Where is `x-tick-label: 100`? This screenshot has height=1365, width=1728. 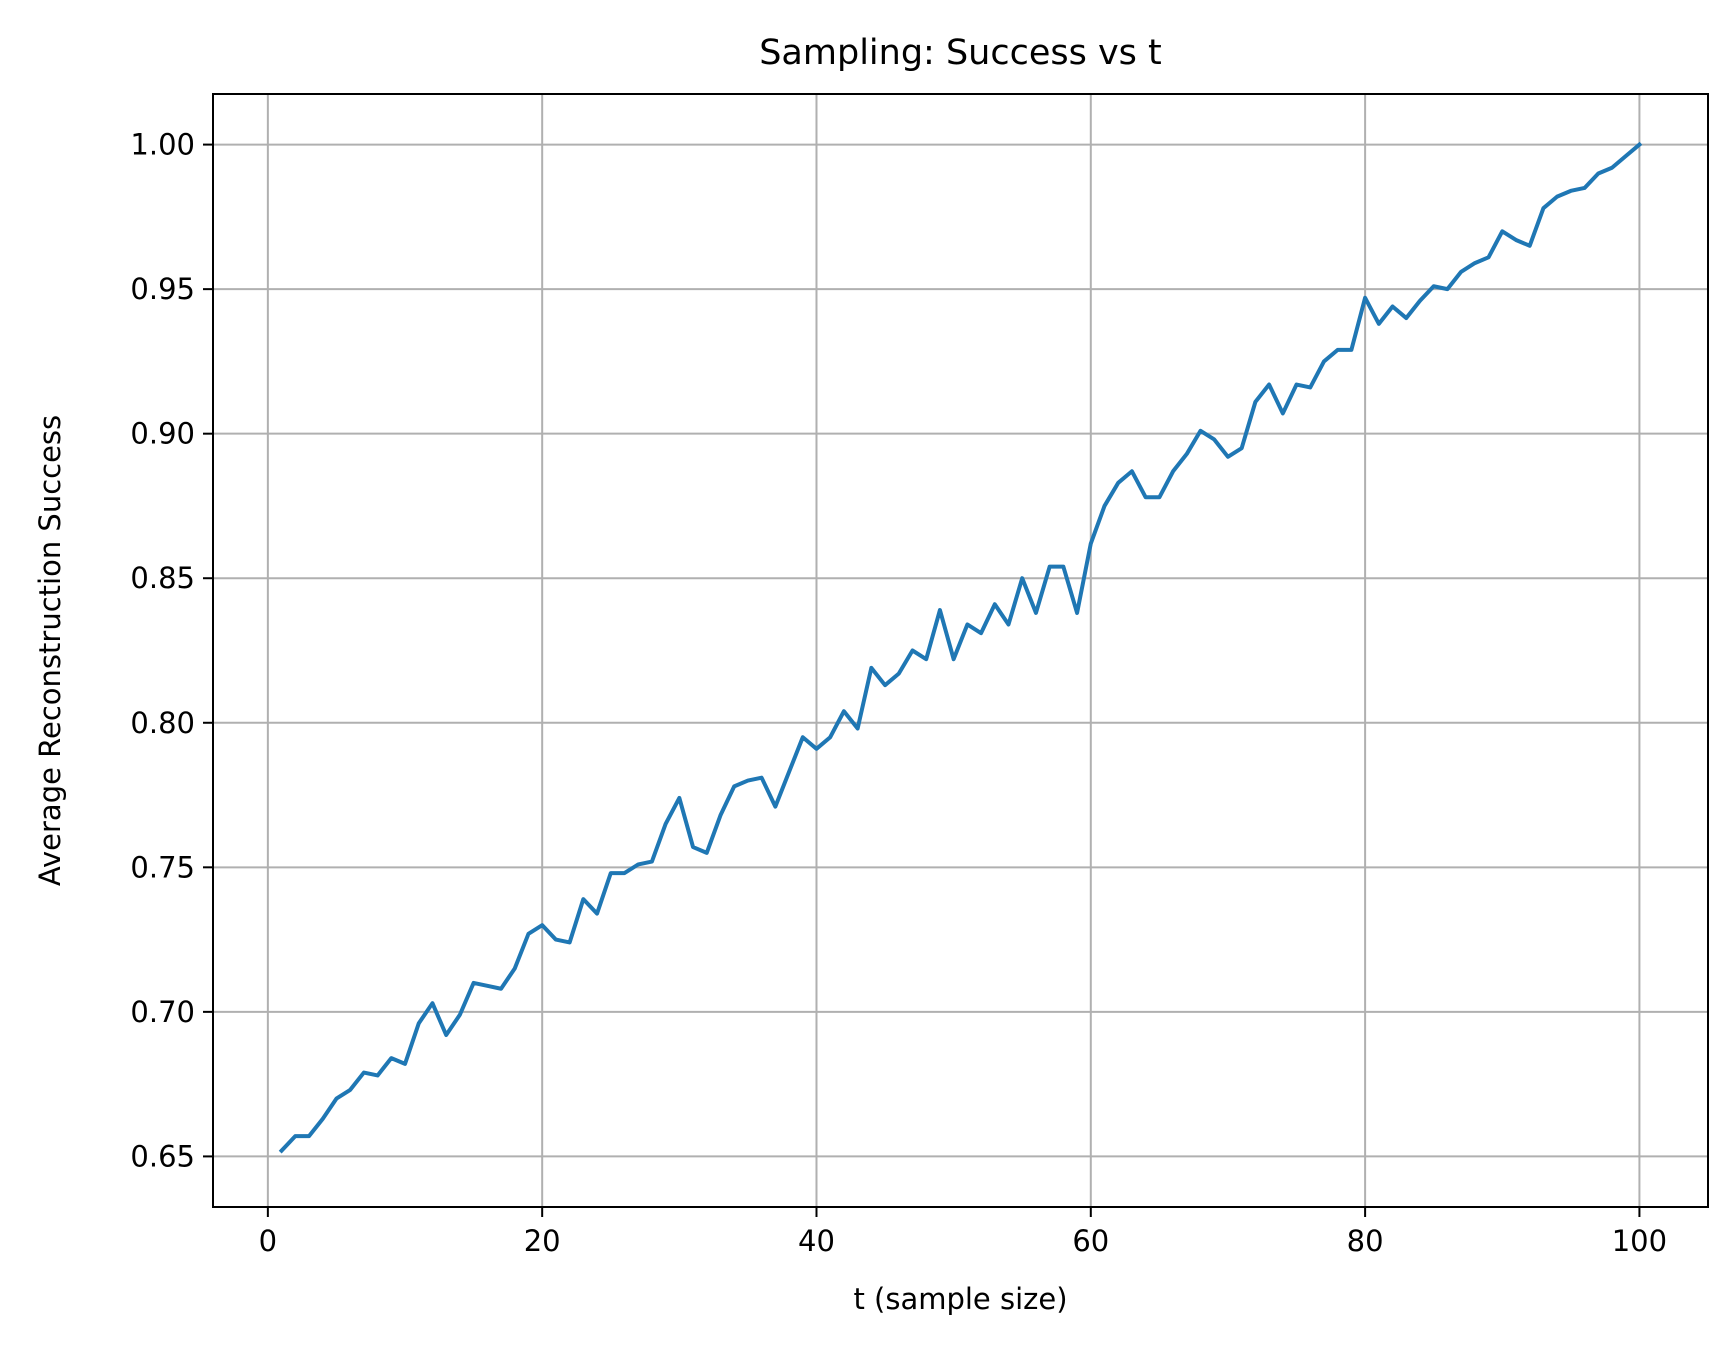 x-tick-label: 100 is located at coordinates (1639, 1241).